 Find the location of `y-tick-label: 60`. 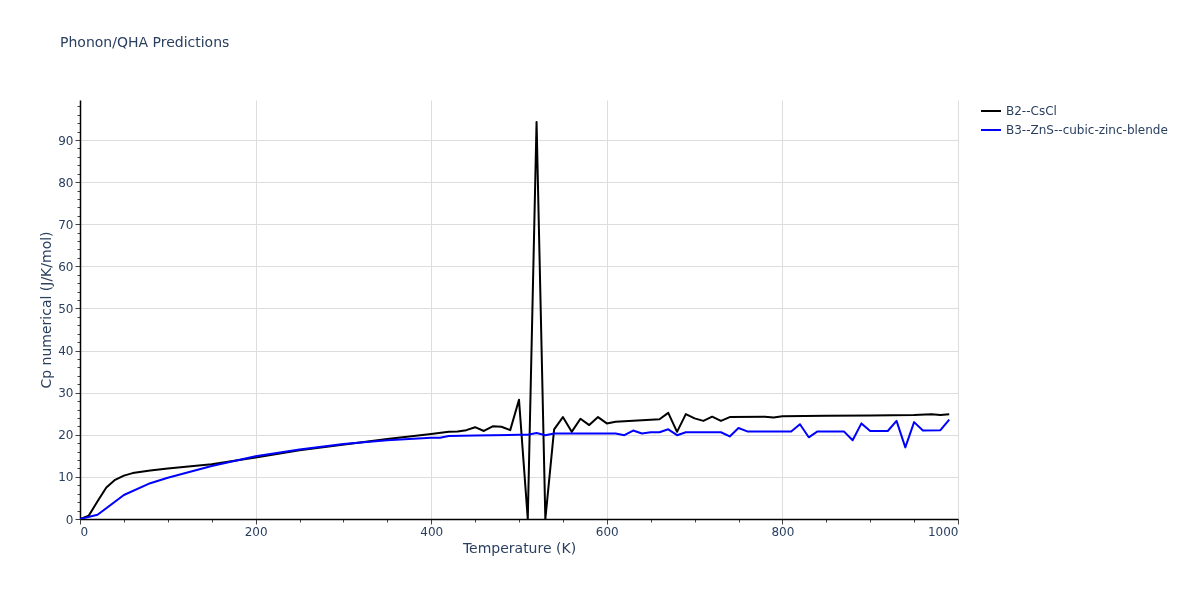

y-tick-label: 60 is located at coordinates (66, 266).